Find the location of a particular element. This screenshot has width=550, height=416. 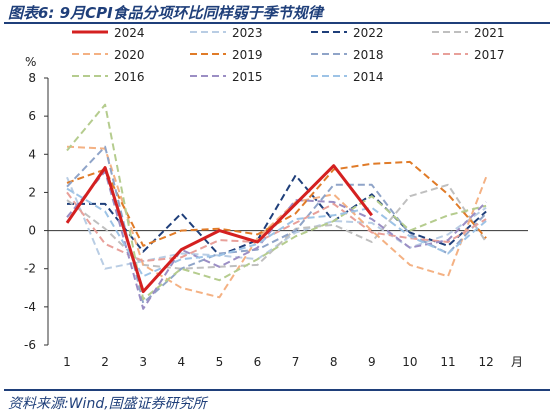

legend-label-2023: 2023 is located at coordinates (247, 33).